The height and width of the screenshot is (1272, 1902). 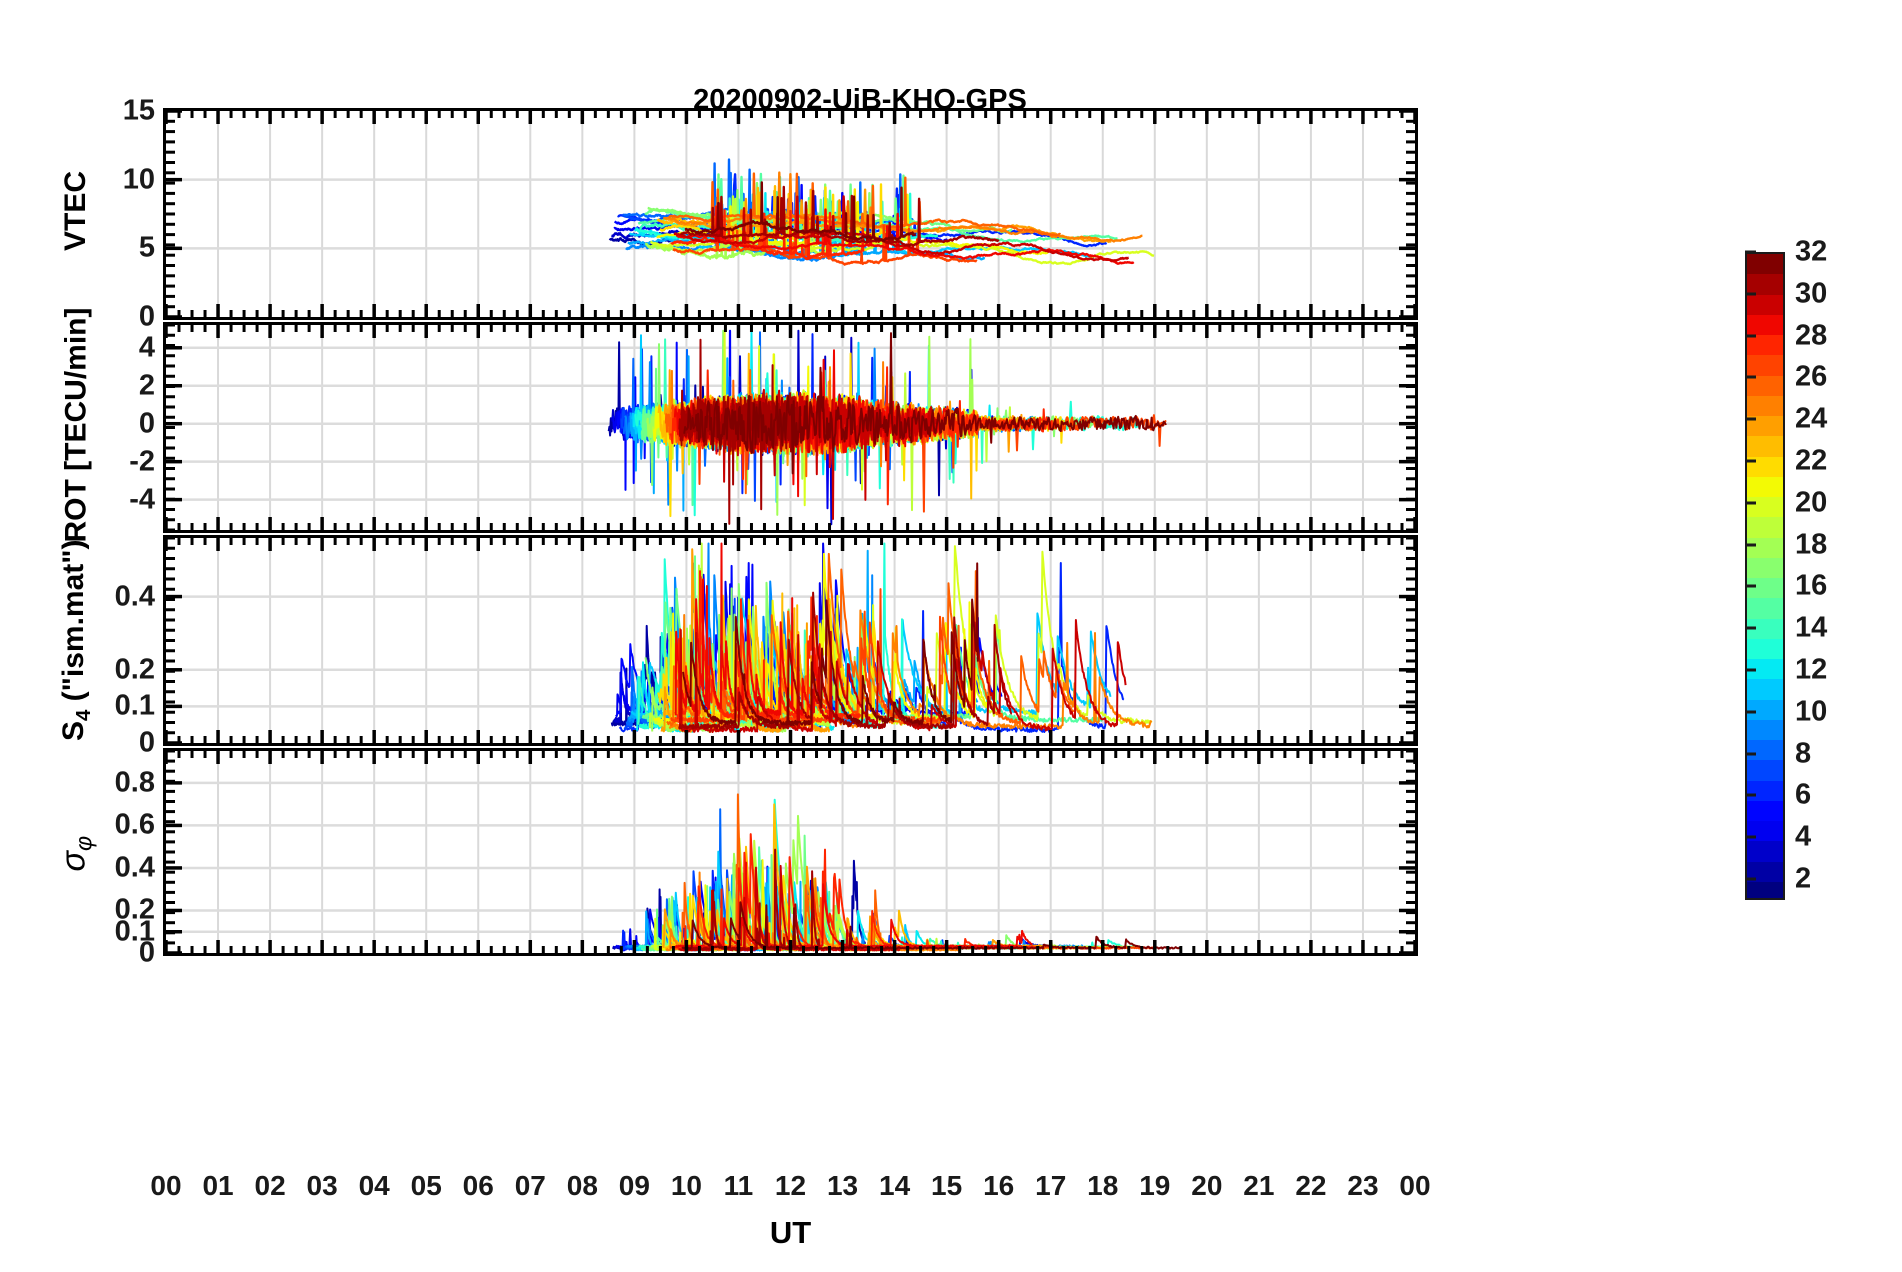 What do you see at coordinates (1811, 251) in the screenshot?
I see `colorbar-tick-label: 32` at bounding box center [1811, 251].